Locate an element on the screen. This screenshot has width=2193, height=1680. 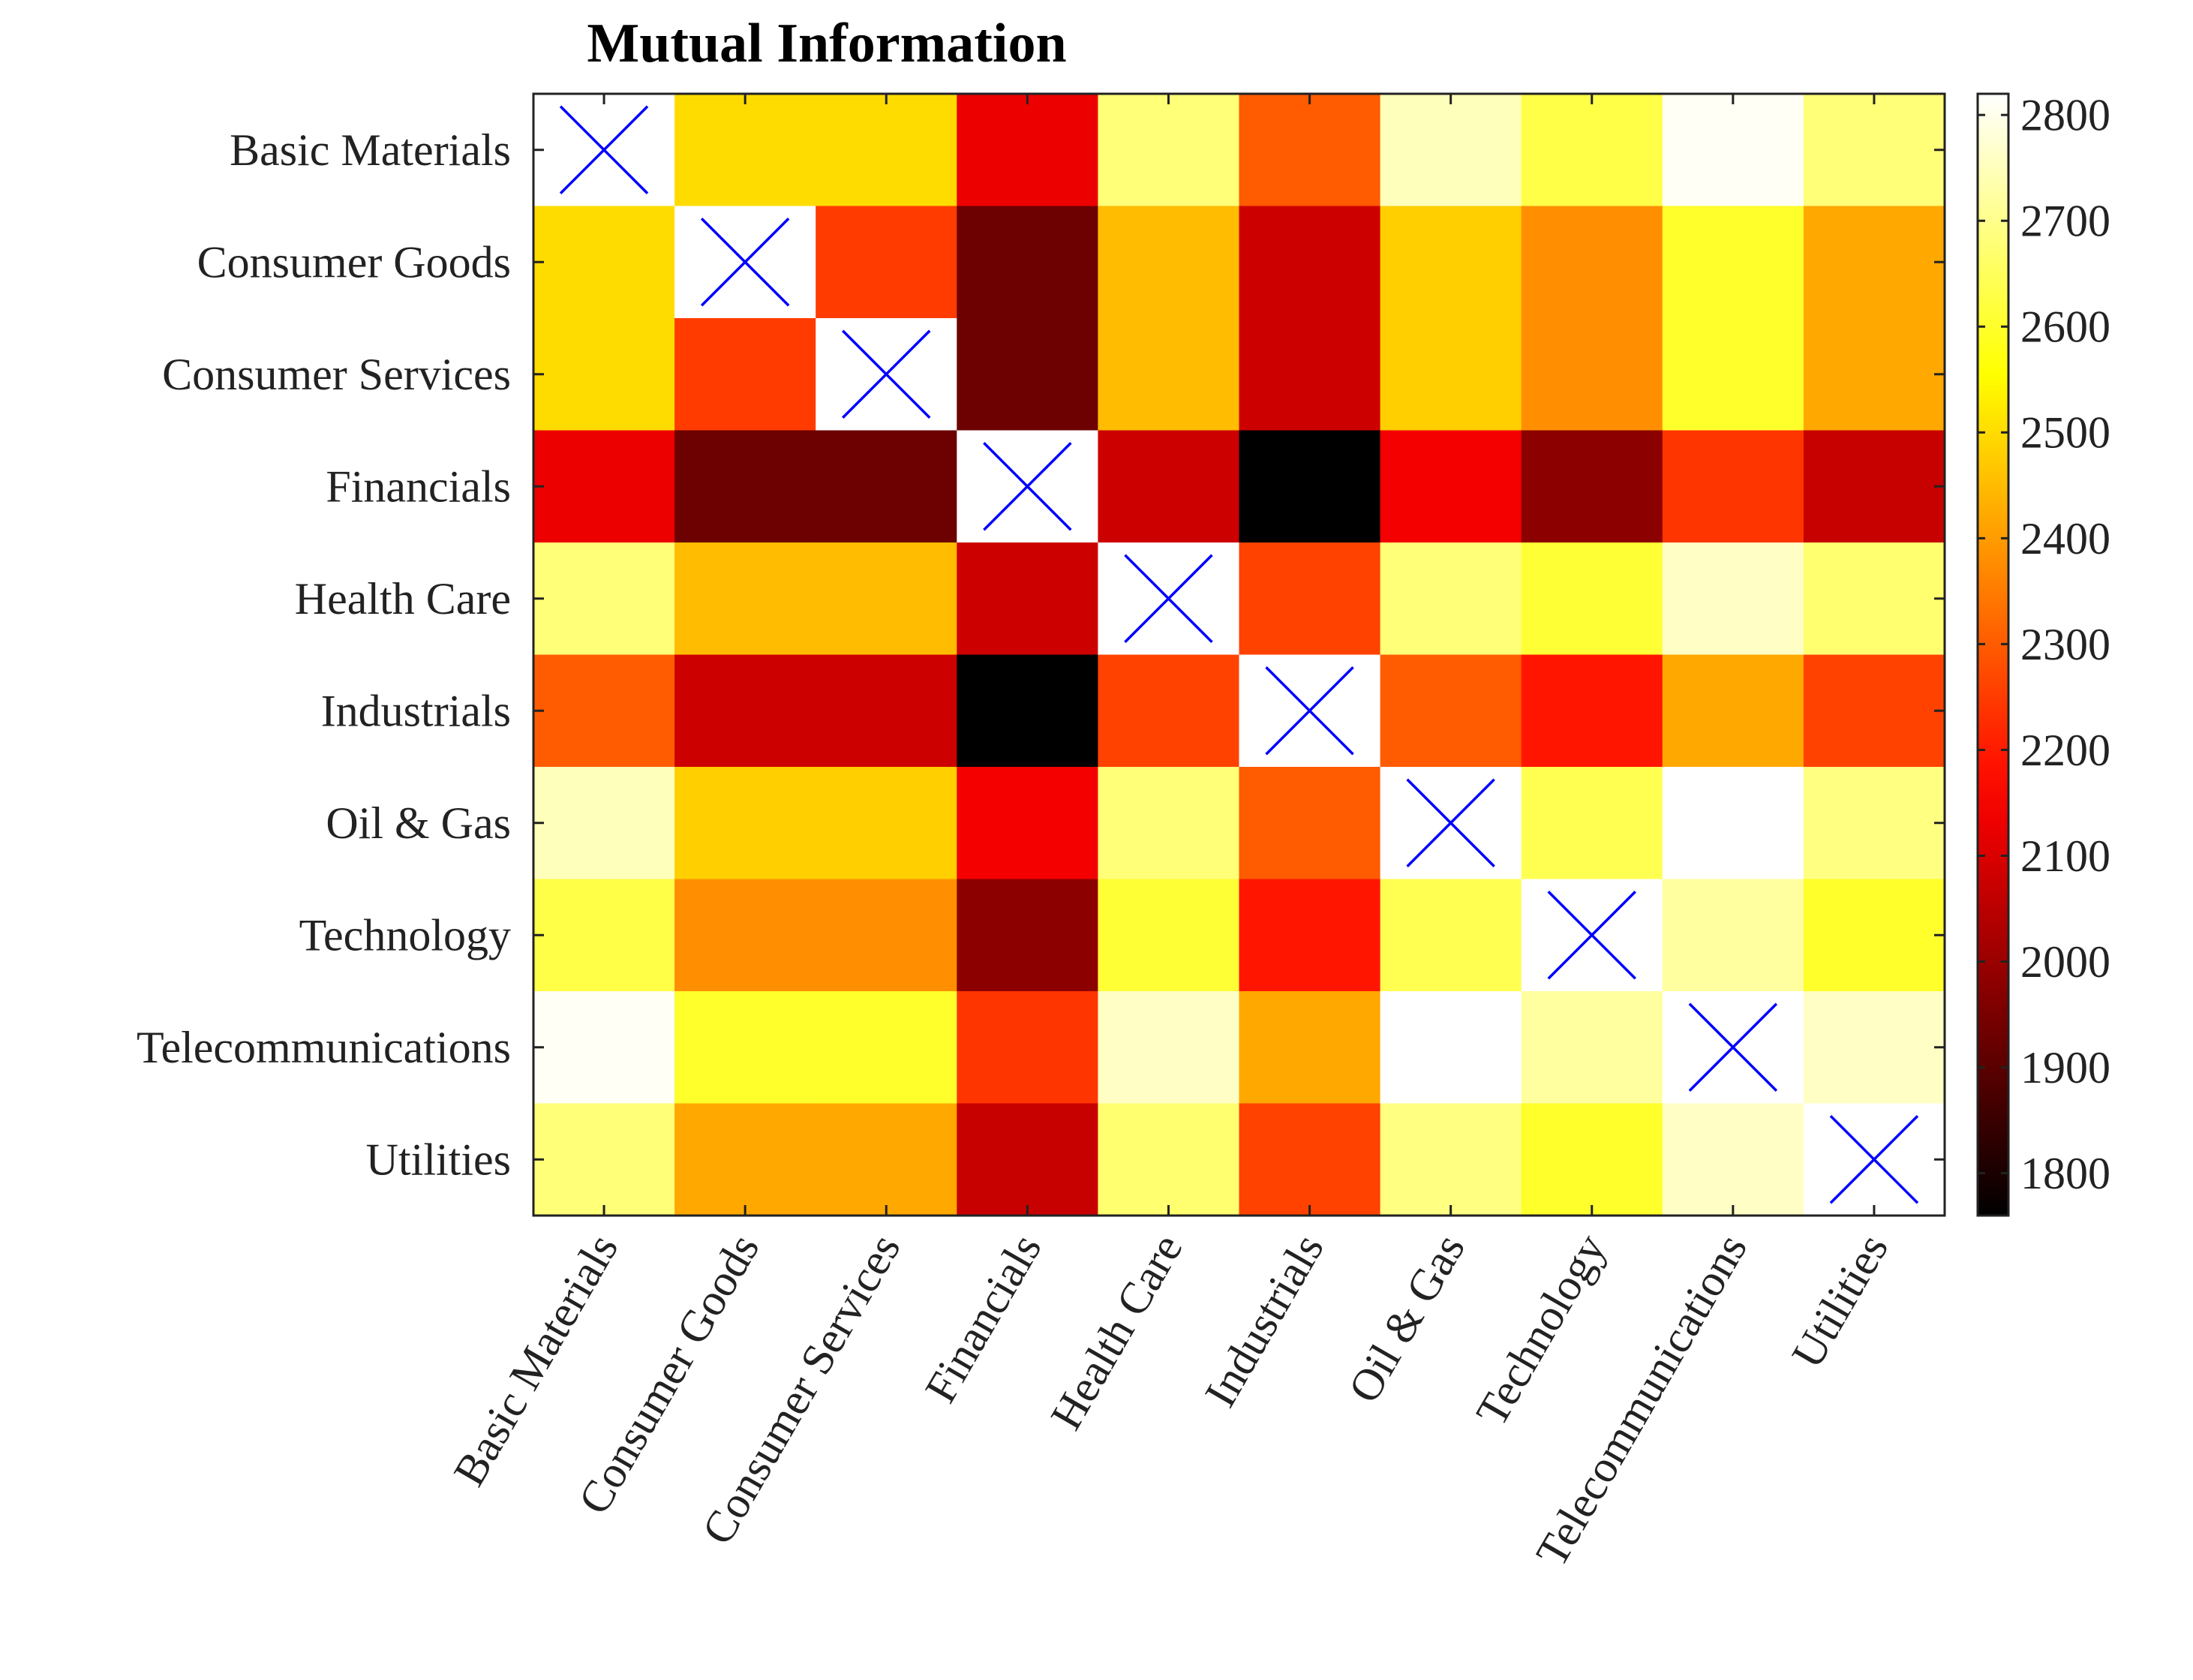
cell-technology-financials is located at coordinates (1027, 935).